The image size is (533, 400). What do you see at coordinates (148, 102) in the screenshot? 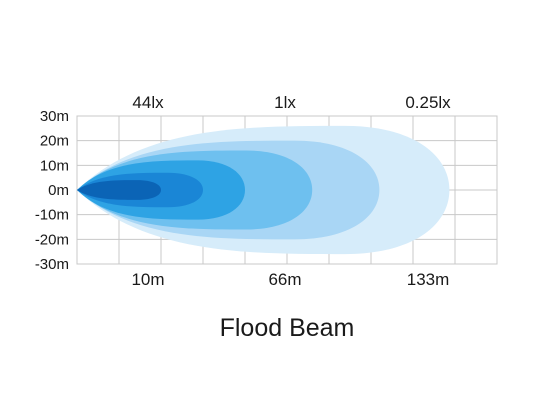
I see `lux-label: 44lx` at bounding box center [148, 102].